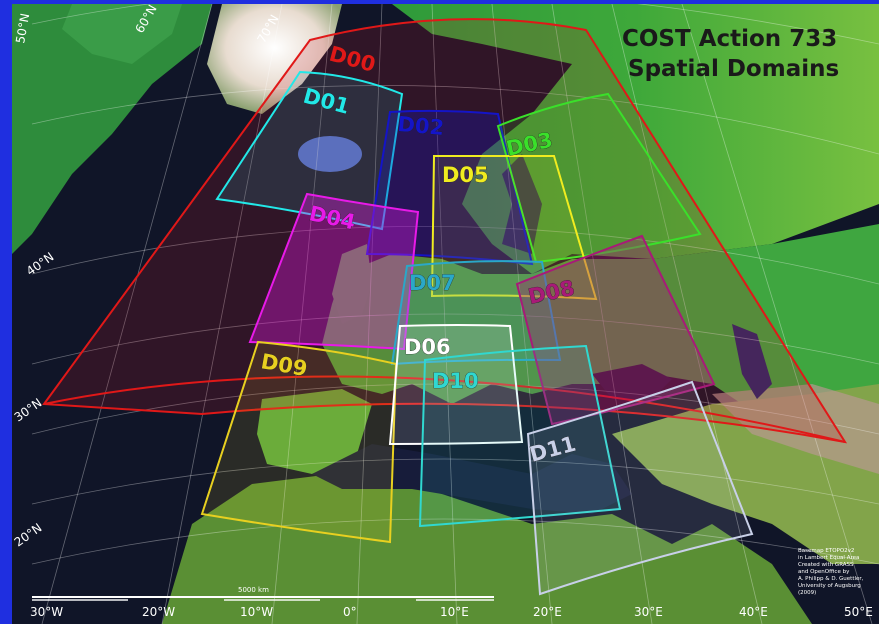  I want to click on parallel-35n, so click(455, 339).